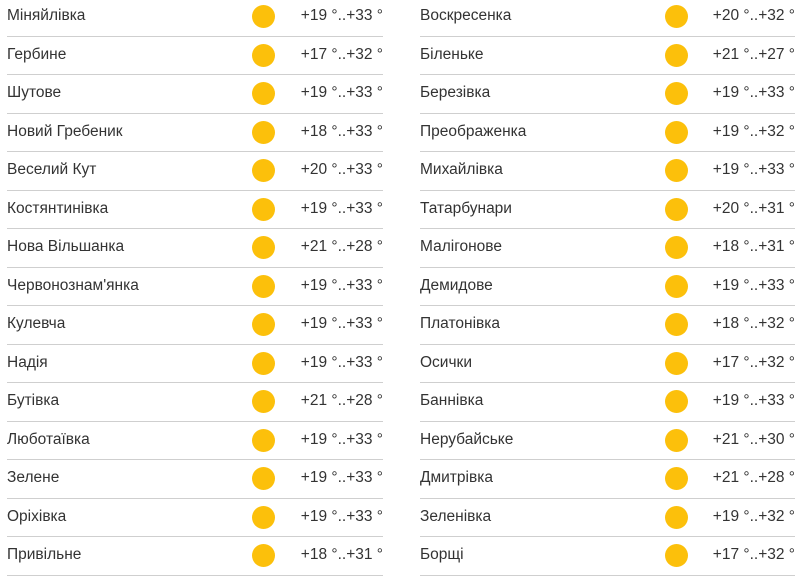  I want to click on city-name: Осички, so click(446, 362).